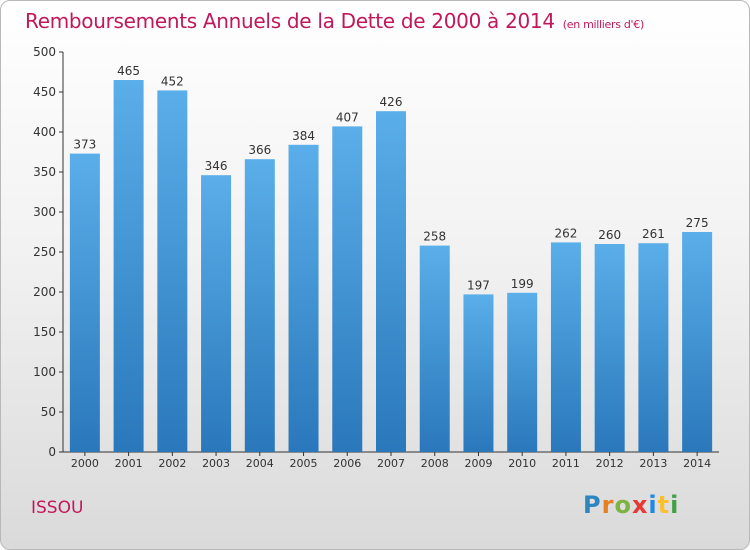 Image resolution: width=750 pixels, height=550 pixels. Describe the element at coordinates (640, 505) in the screenshot. I see `logo-letter: x` at that location.